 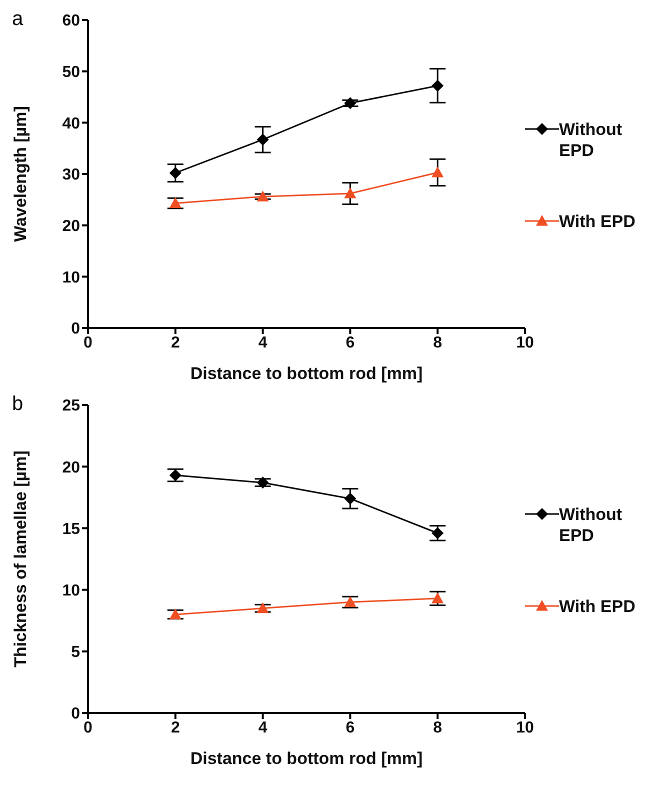 I want to click on y-tick-label: 60, so click(x=71, y=21).